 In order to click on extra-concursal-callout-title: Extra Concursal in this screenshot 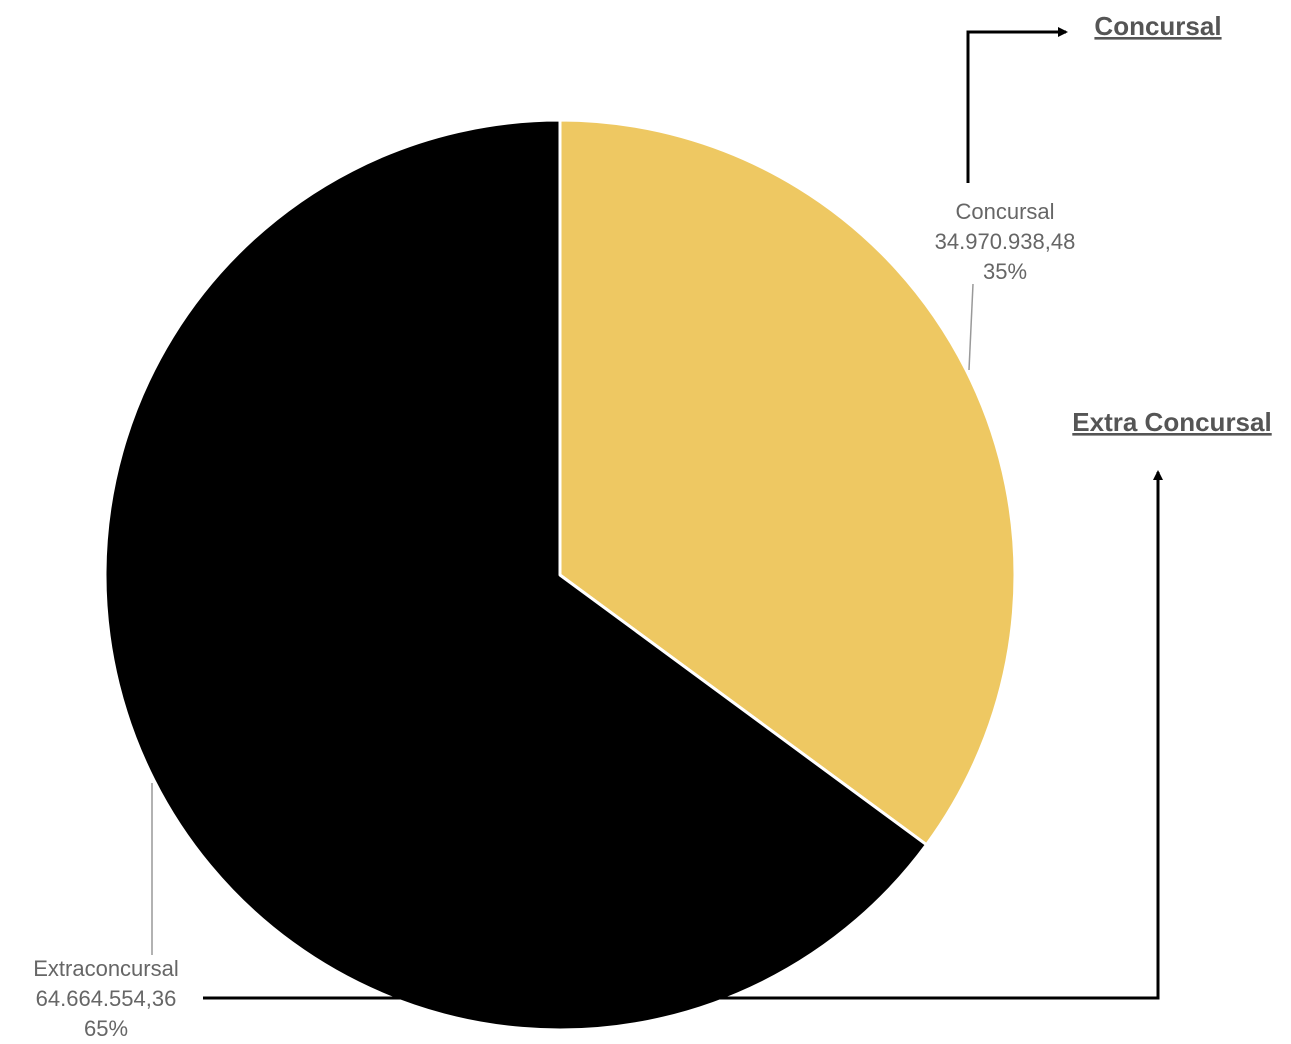, I will do `click(1171, 422)`.